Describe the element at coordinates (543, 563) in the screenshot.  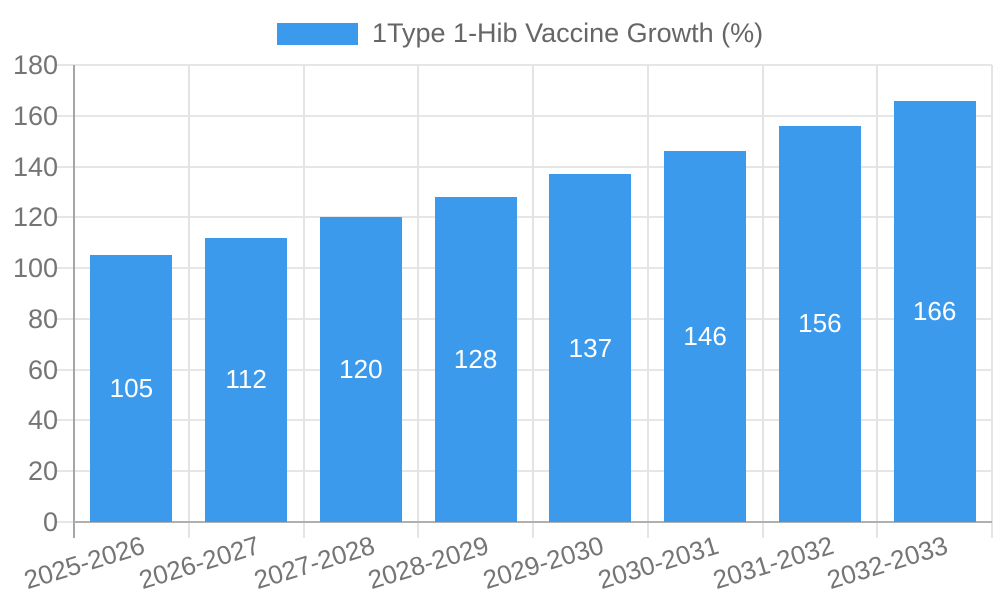
I see `x-tick-label: 2029-2030` at that location.